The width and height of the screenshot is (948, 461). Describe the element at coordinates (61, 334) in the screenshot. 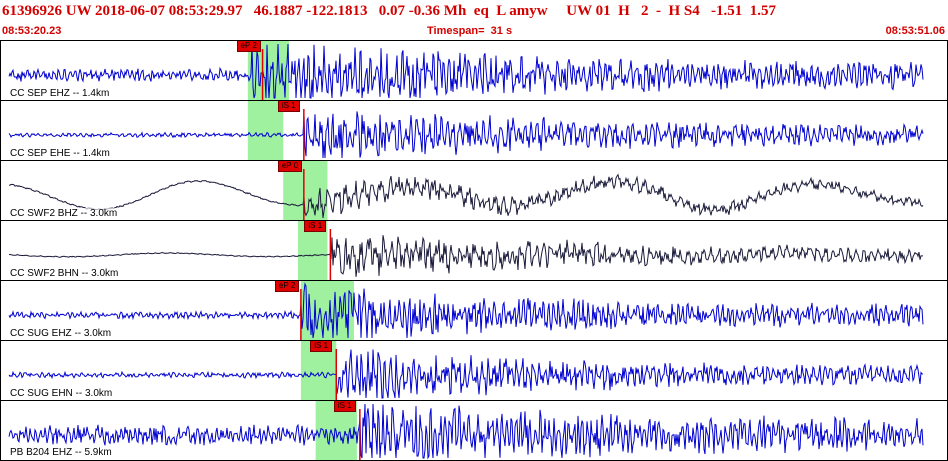

I see `channel-label: CC SUG EHZ -- 3.0km` at that location.